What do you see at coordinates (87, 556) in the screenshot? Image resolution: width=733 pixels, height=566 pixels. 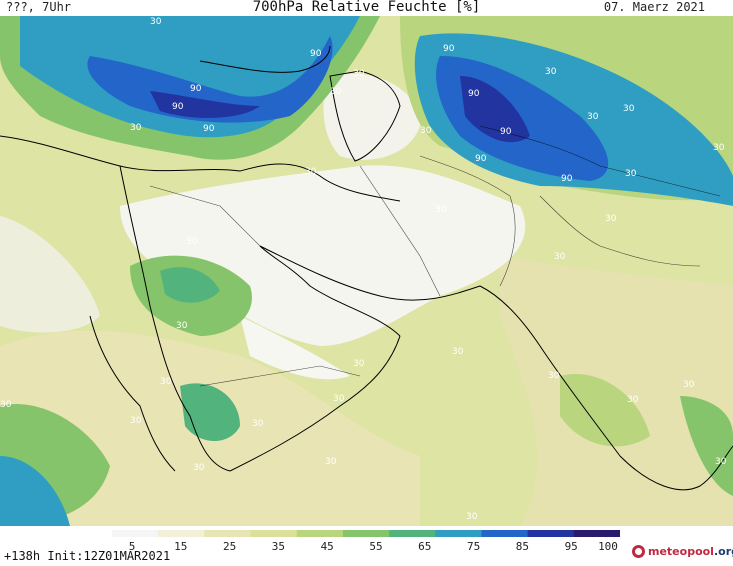 I see `forecast-run-info: +138h Init:12Z01MAR2021` at bounding box center [87, 556].